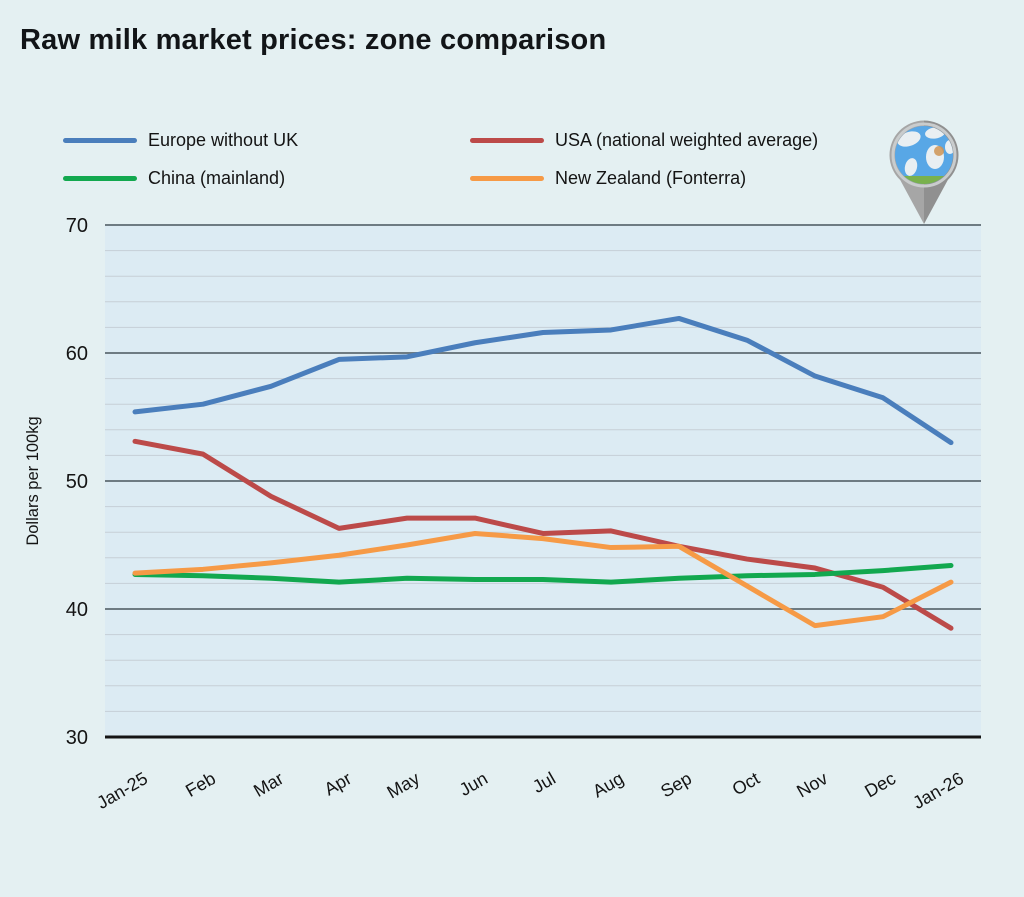  What do you see at coordinates (77, 226) in the screenshot?
I see `y-tick-label: 70` at bounding box center [77, 226].